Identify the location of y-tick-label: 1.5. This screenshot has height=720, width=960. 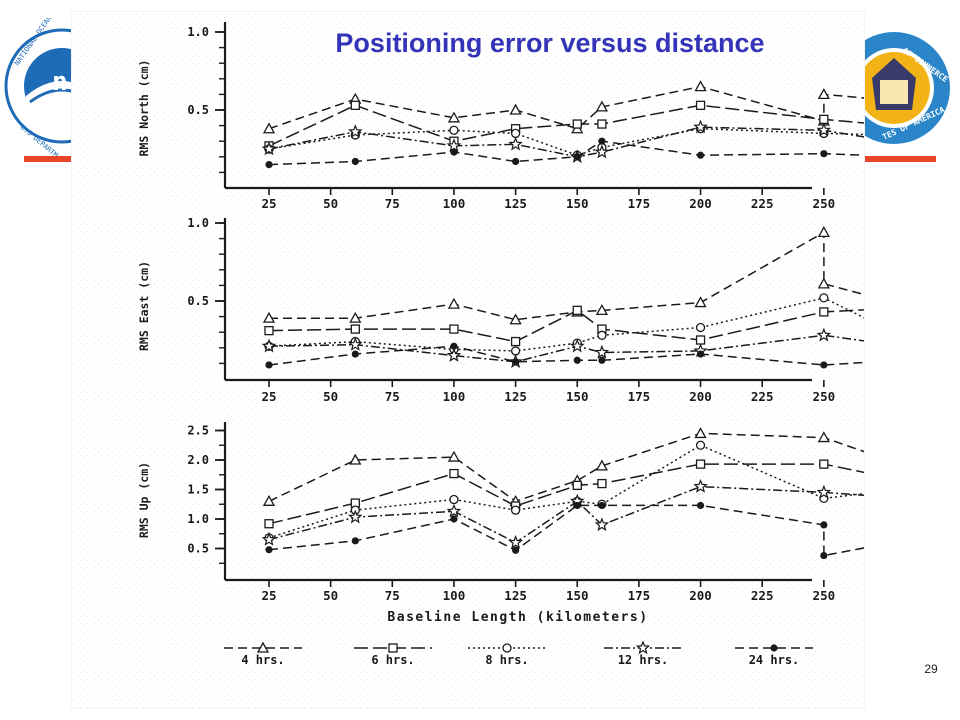
(198, 490).